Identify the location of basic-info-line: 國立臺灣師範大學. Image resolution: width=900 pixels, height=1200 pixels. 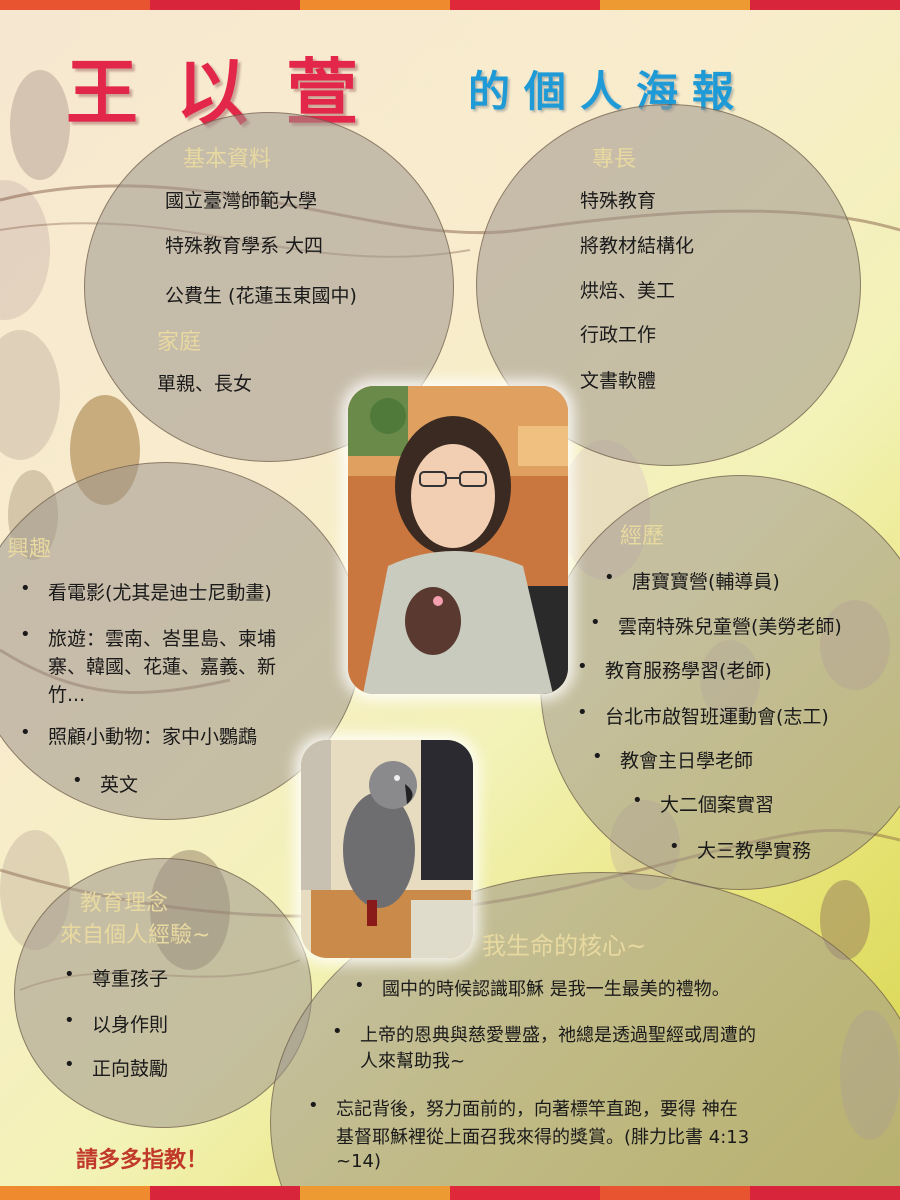
(241, 201).